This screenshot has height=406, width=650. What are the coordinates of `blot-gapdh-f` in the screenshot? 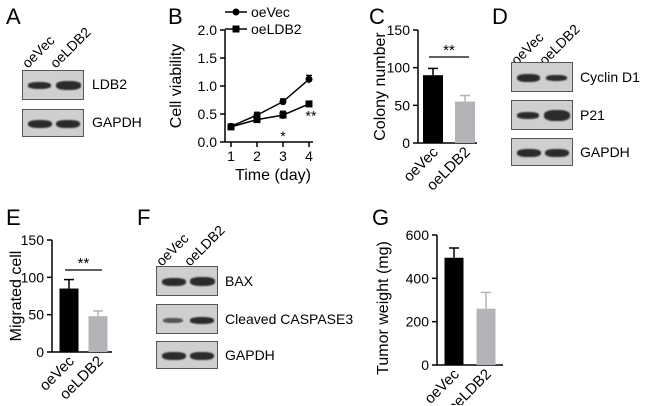 It's located at (187, 355).